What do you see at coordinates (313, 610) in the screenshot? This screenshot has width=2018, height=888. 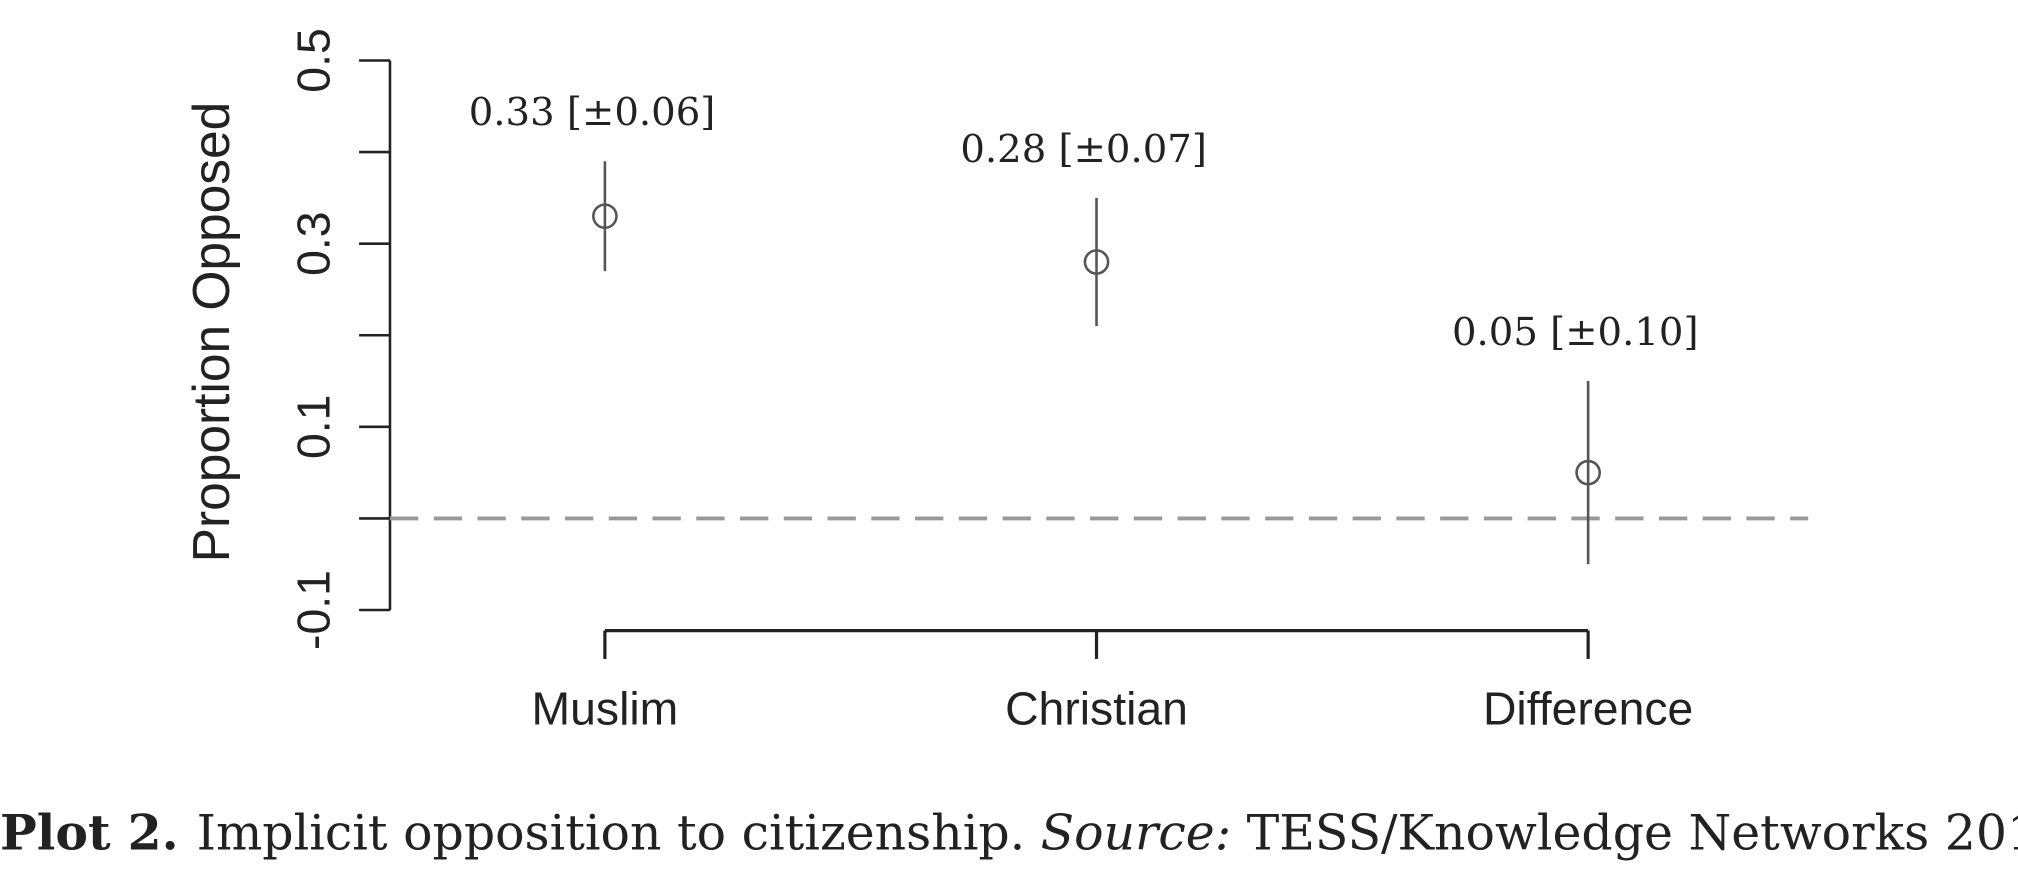 I see `y-tick-label: -0.1` at bounding box center [313, 610].